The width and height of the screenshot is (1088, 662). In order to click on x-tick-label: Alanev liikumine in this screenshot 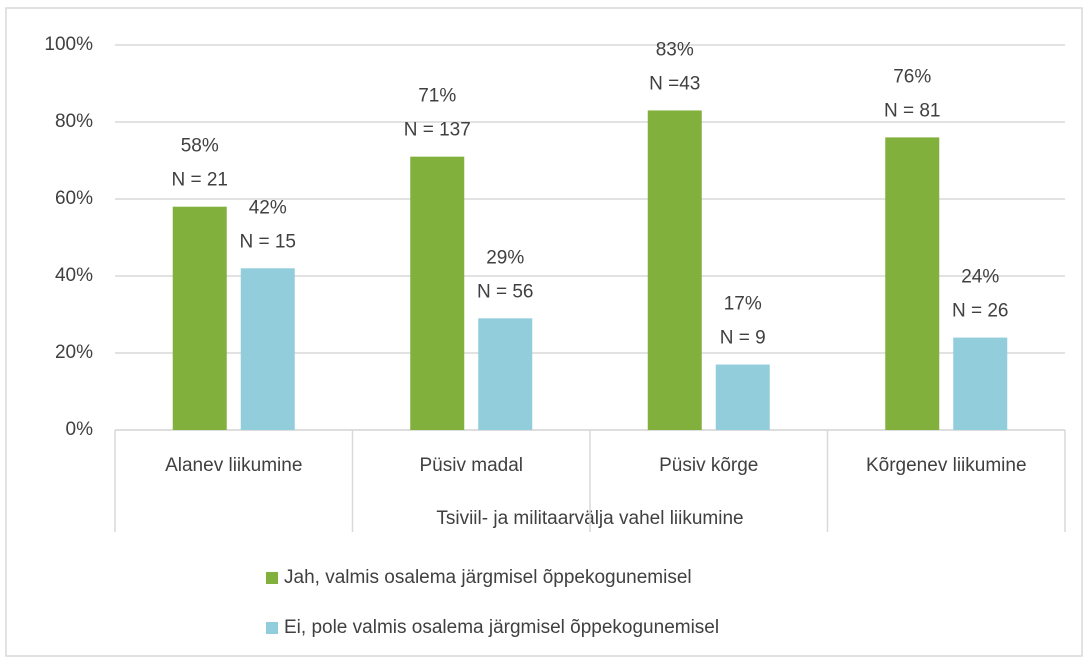, I will do `click(233, 465)`.